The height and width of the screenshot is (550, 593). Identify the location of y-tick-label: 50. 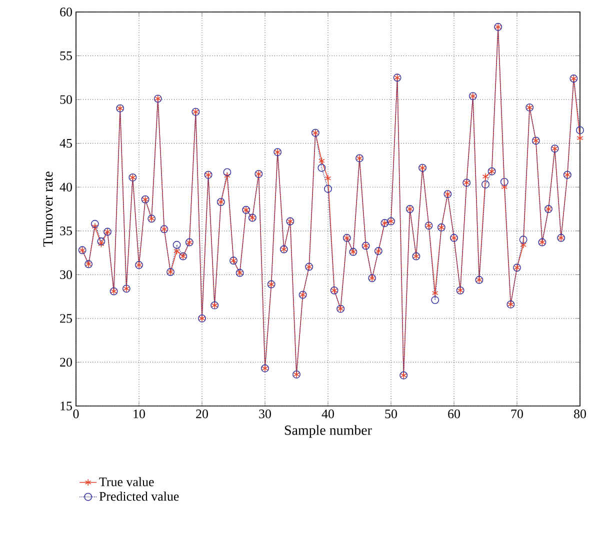
(66, 99).